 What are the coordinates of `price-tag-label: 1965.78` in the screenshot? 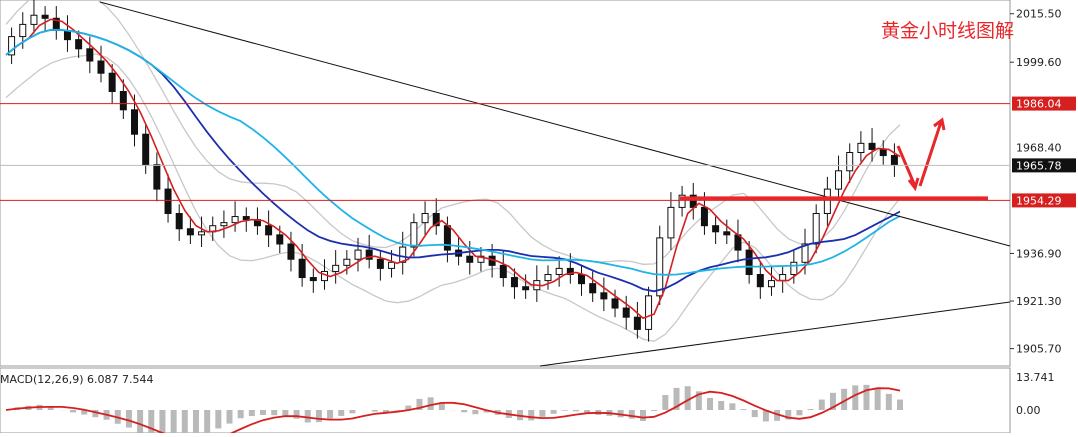 It's located at (1039, 165).